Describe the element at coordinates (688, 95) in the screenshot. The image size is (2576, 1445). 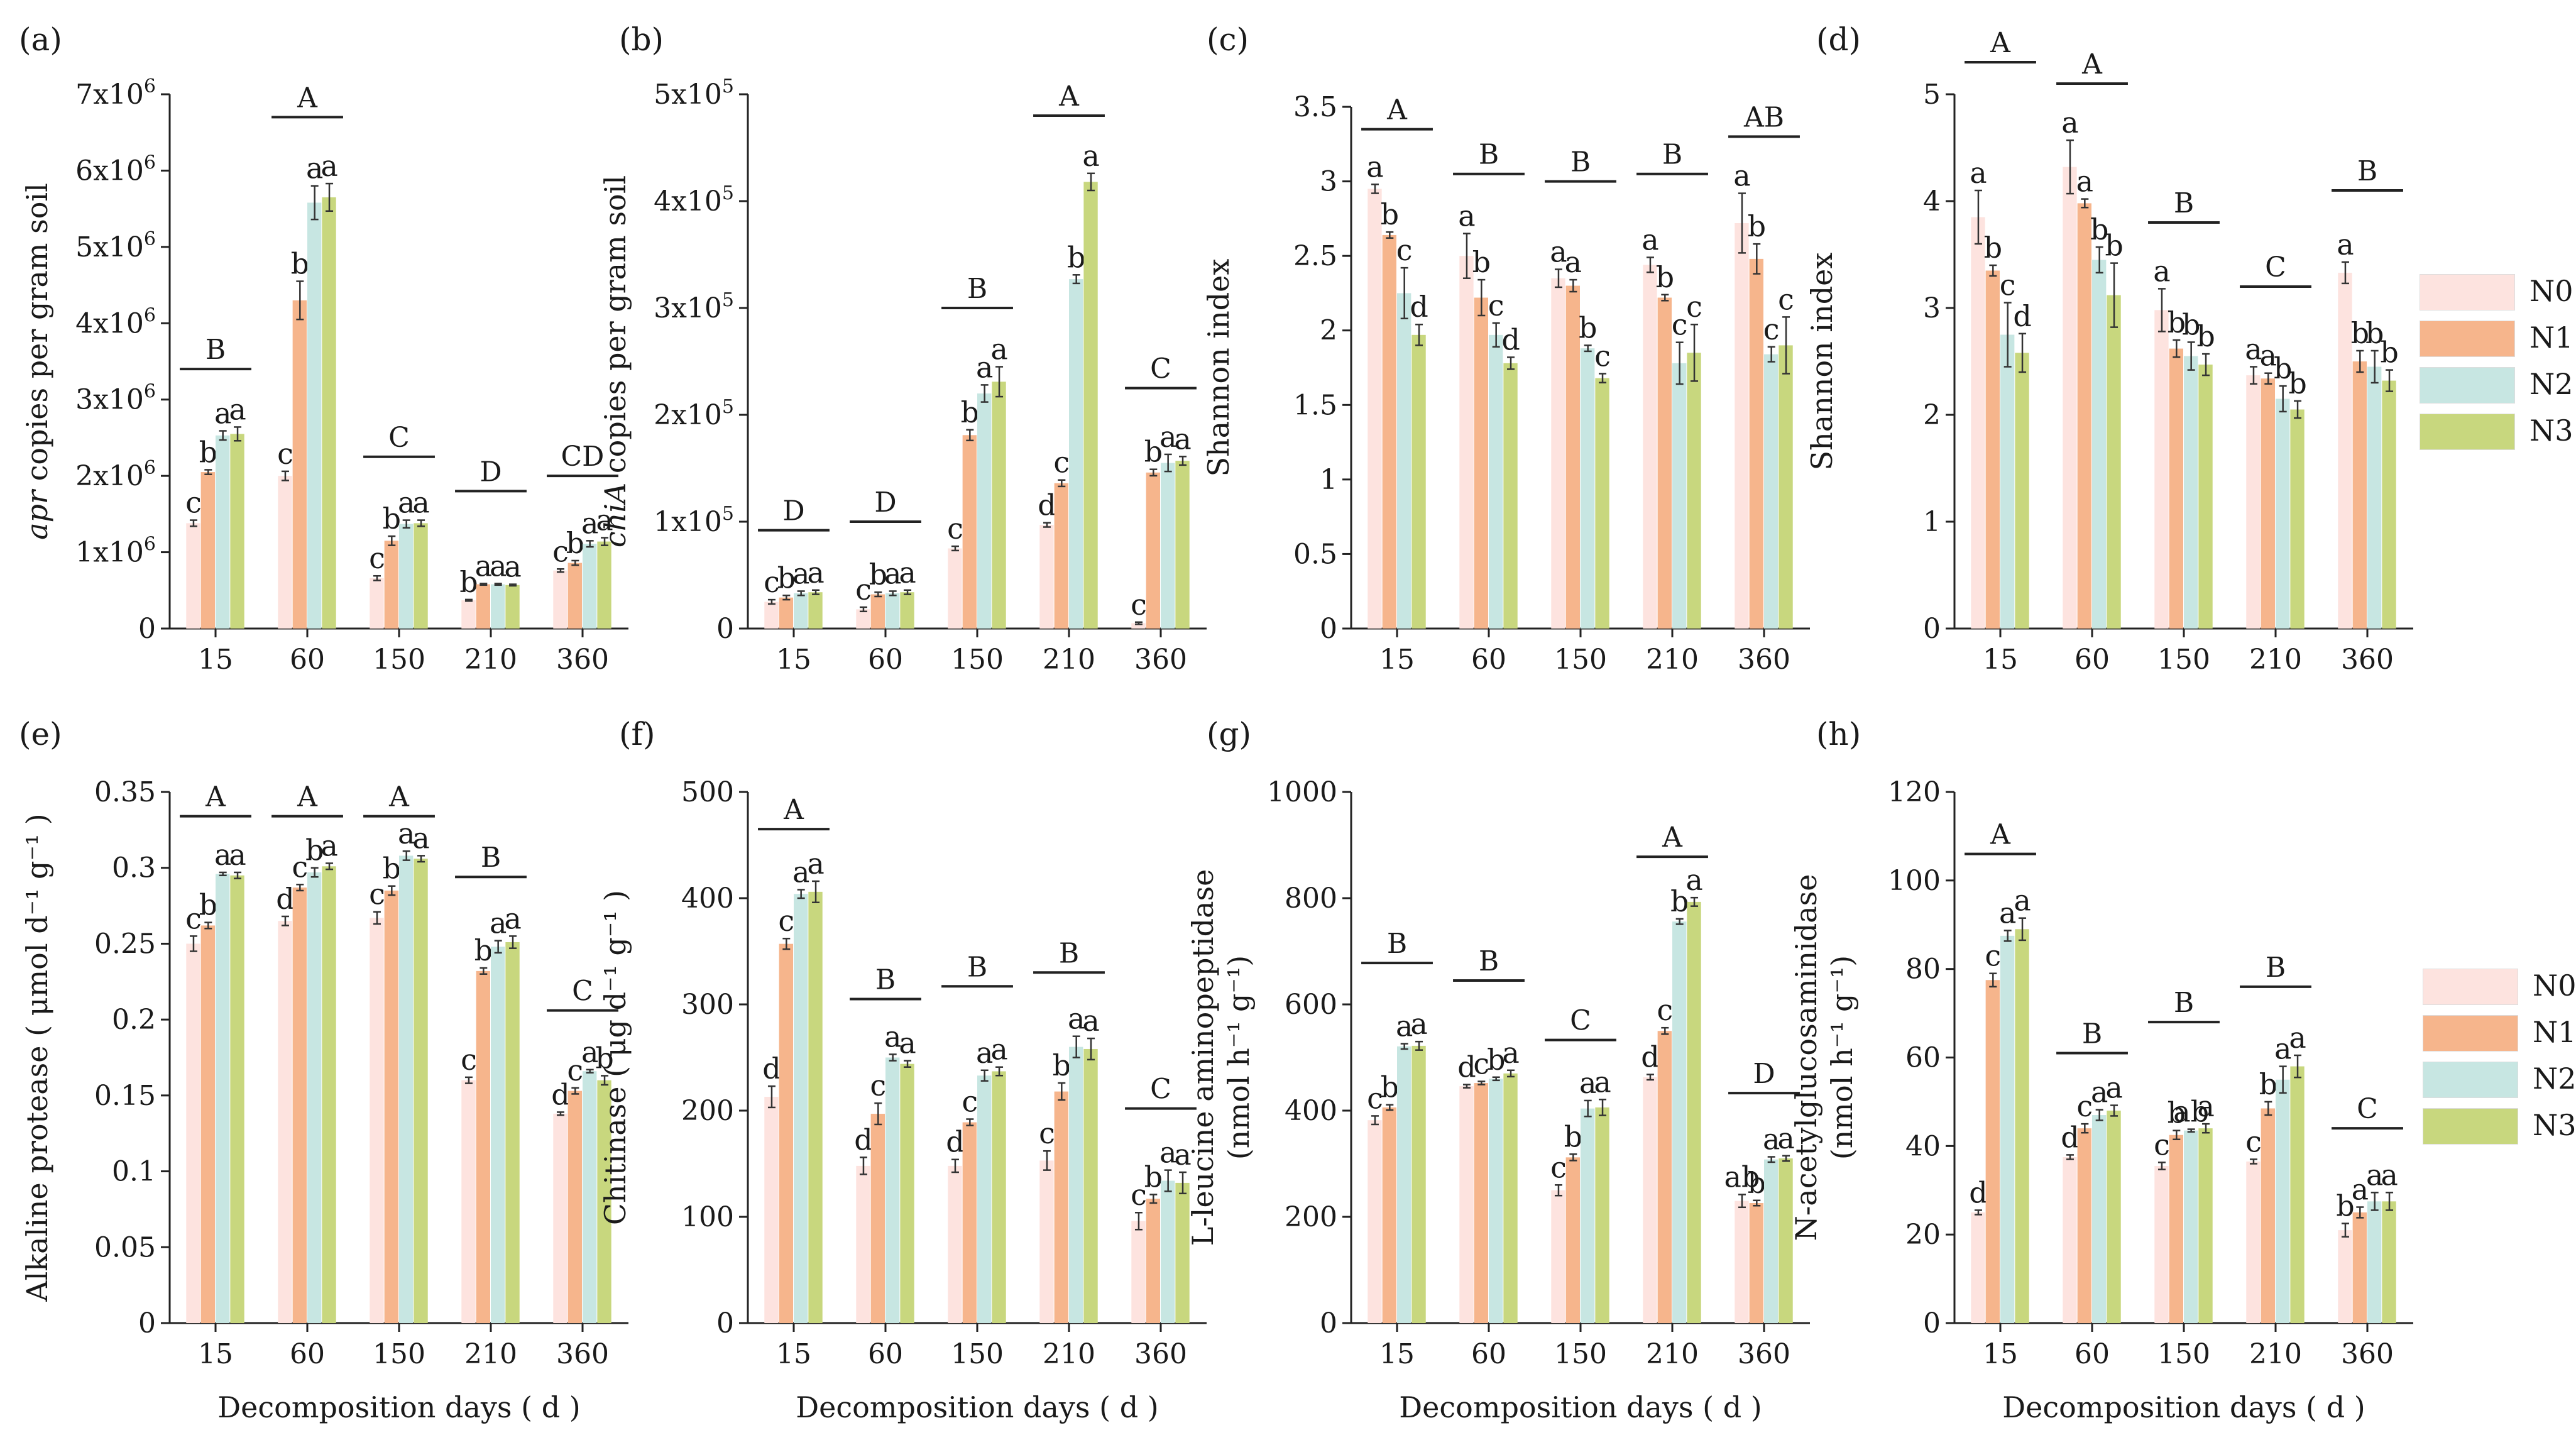
I see `y-tick-label-base: 5x10` at that location.